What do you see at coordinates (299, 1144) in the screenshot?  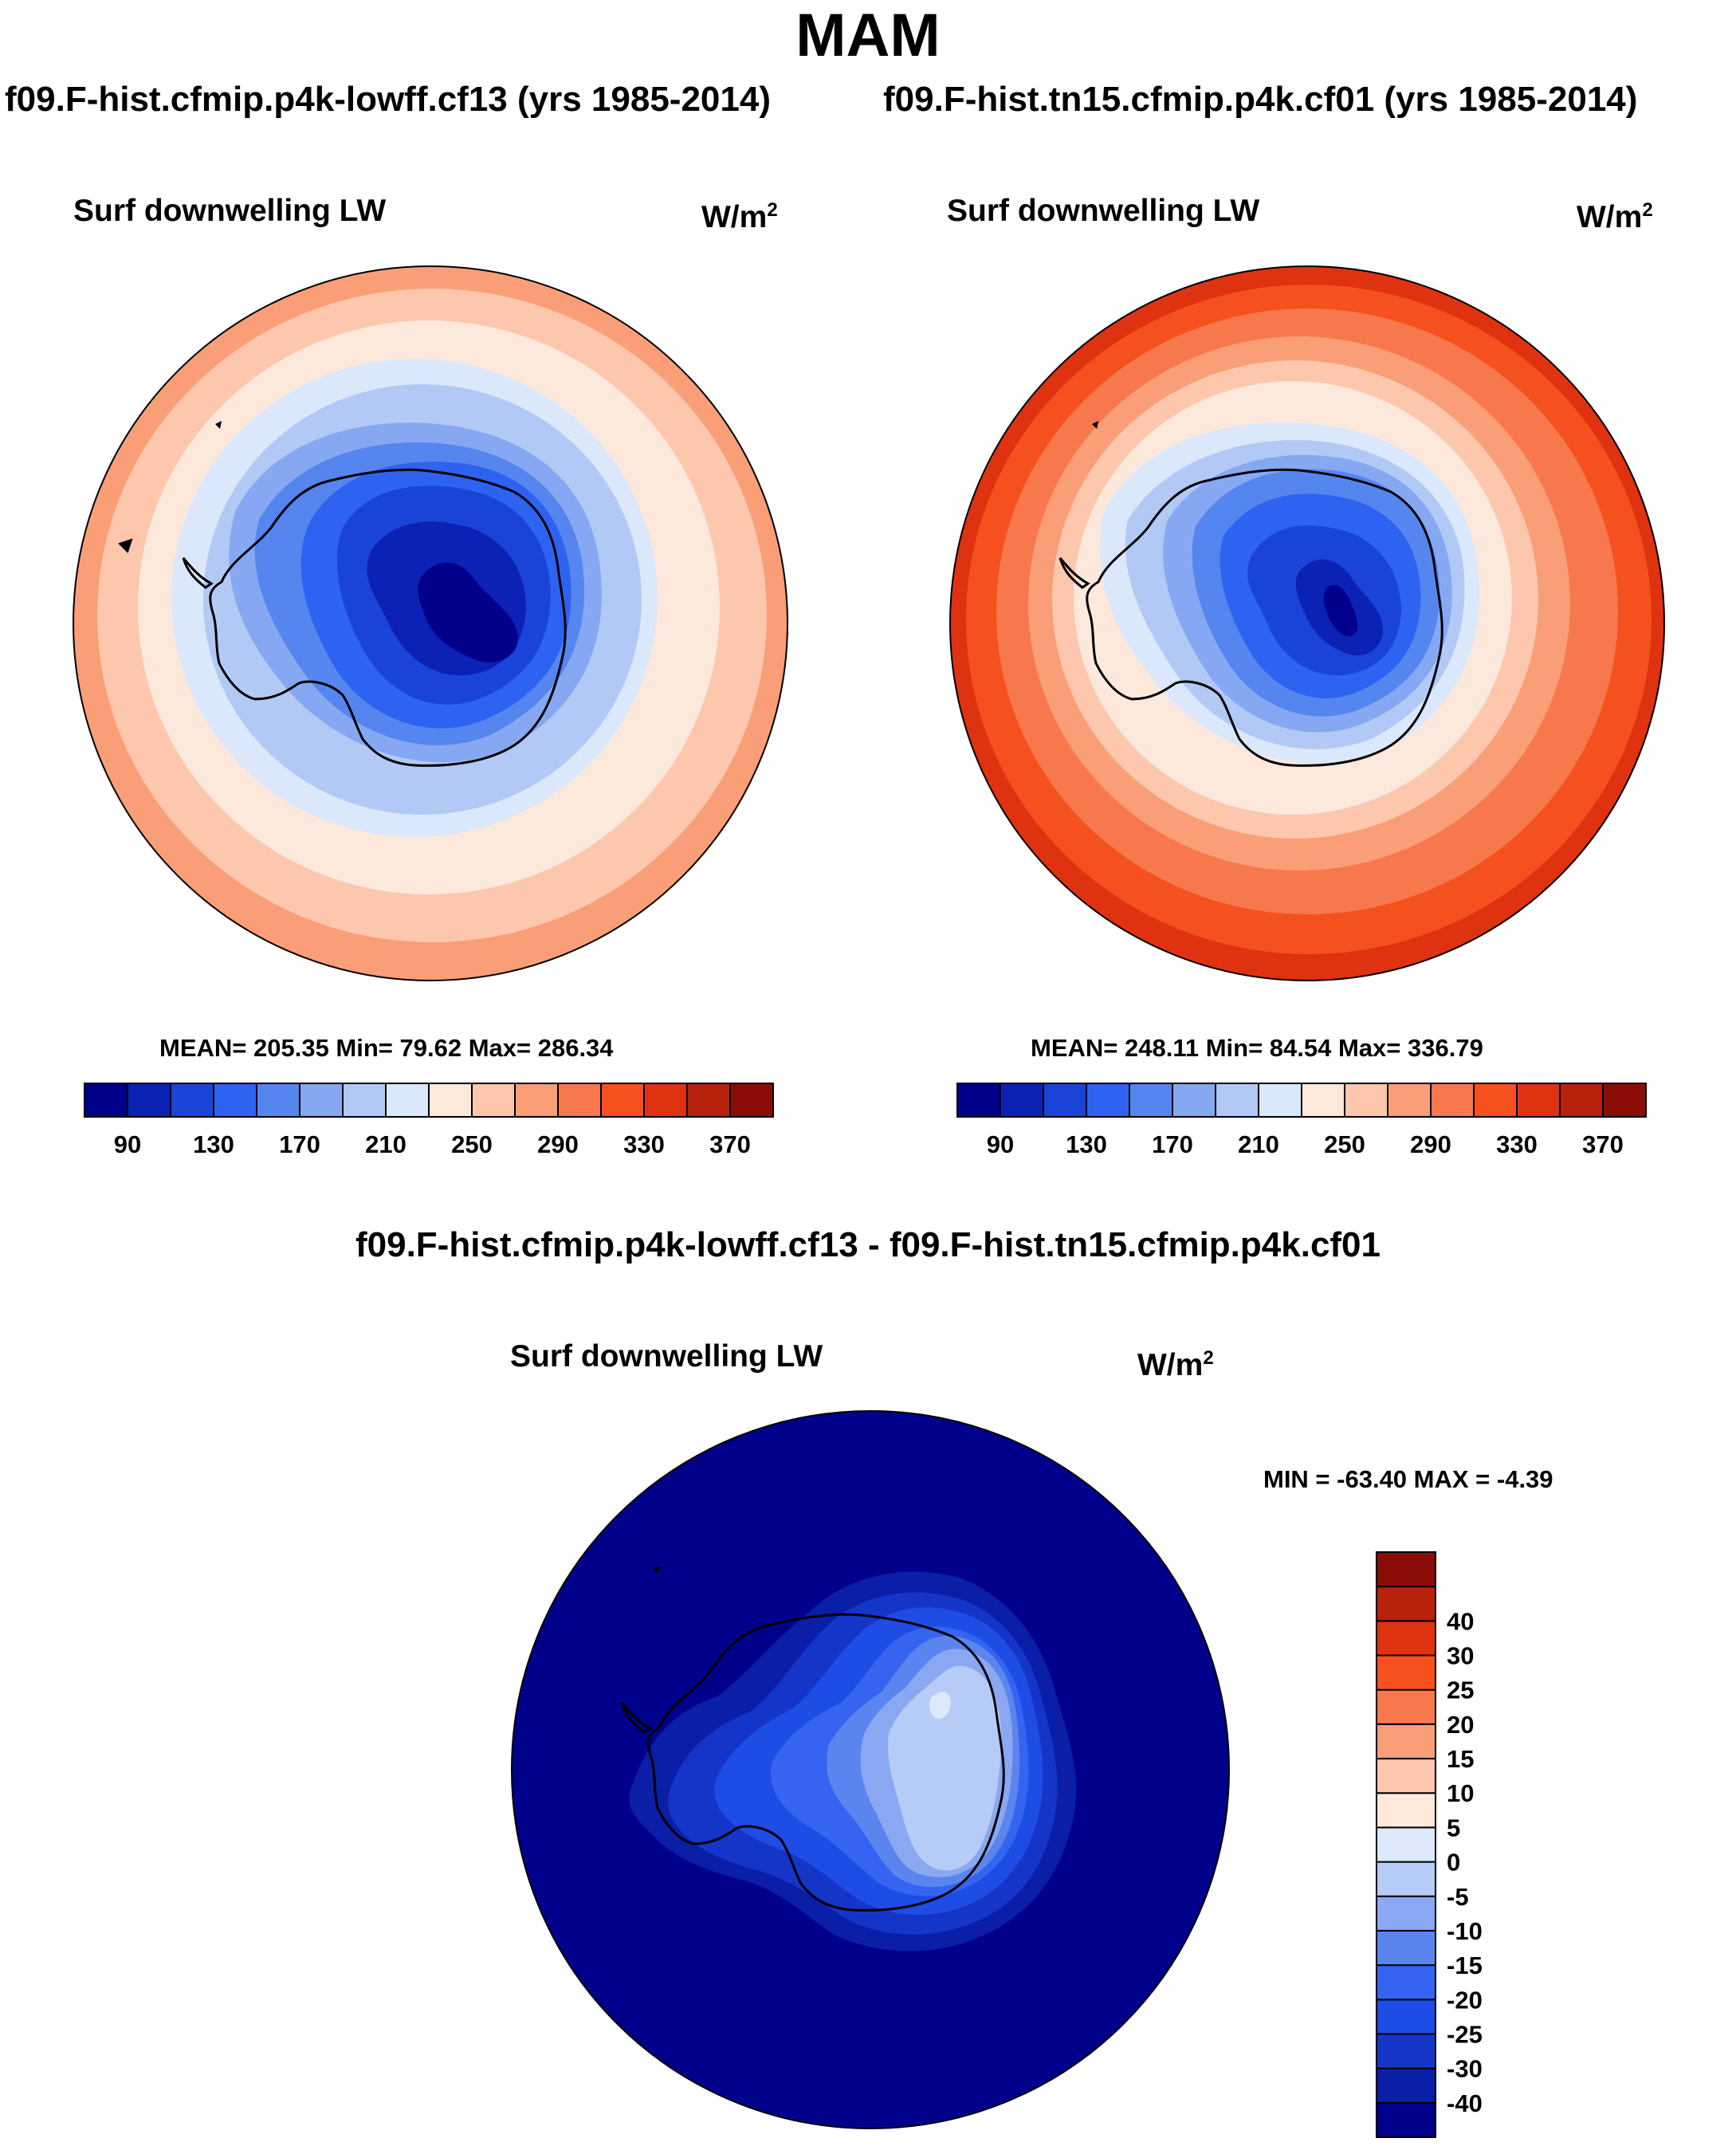 I see `left-colorbar-tick-label: 170` at bounding box center [299, 1144].